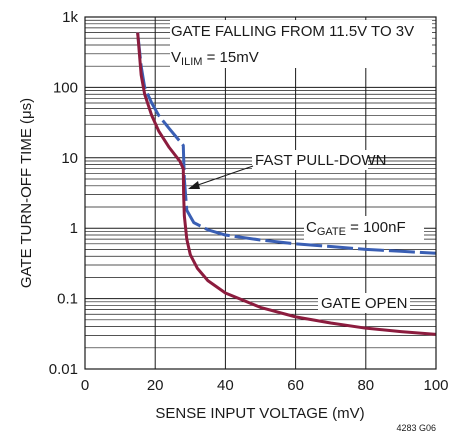 This screenshot has width=467, height=438. Describe the element at coordinates (63, 369) in the screenshot. I see `y-tick-label: 0.01` at that location.